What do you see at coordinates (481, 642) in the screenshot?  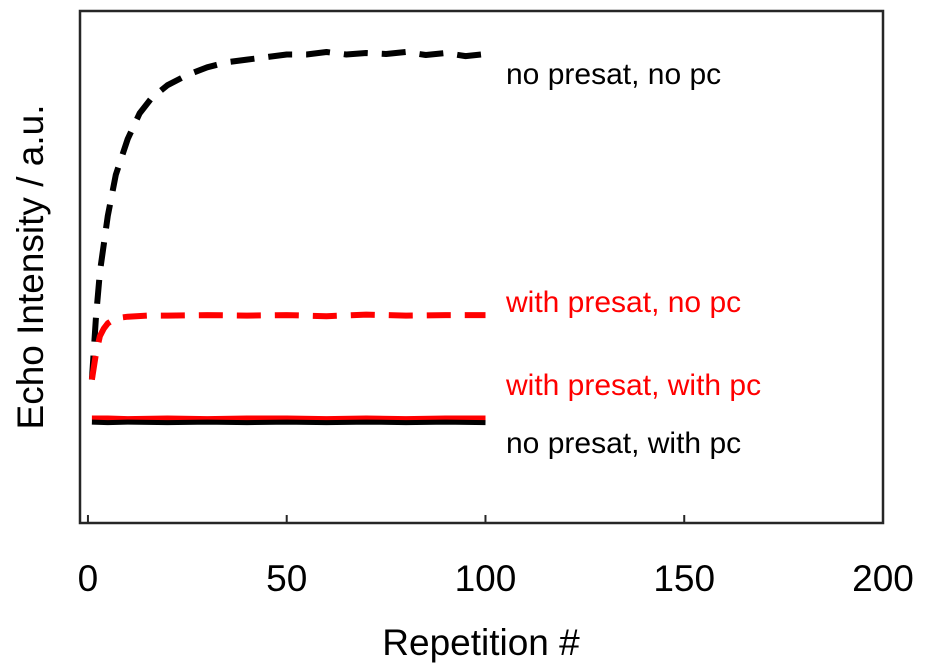 I see `x-axis-label: Repetition #` at bounding box center [481, 642].